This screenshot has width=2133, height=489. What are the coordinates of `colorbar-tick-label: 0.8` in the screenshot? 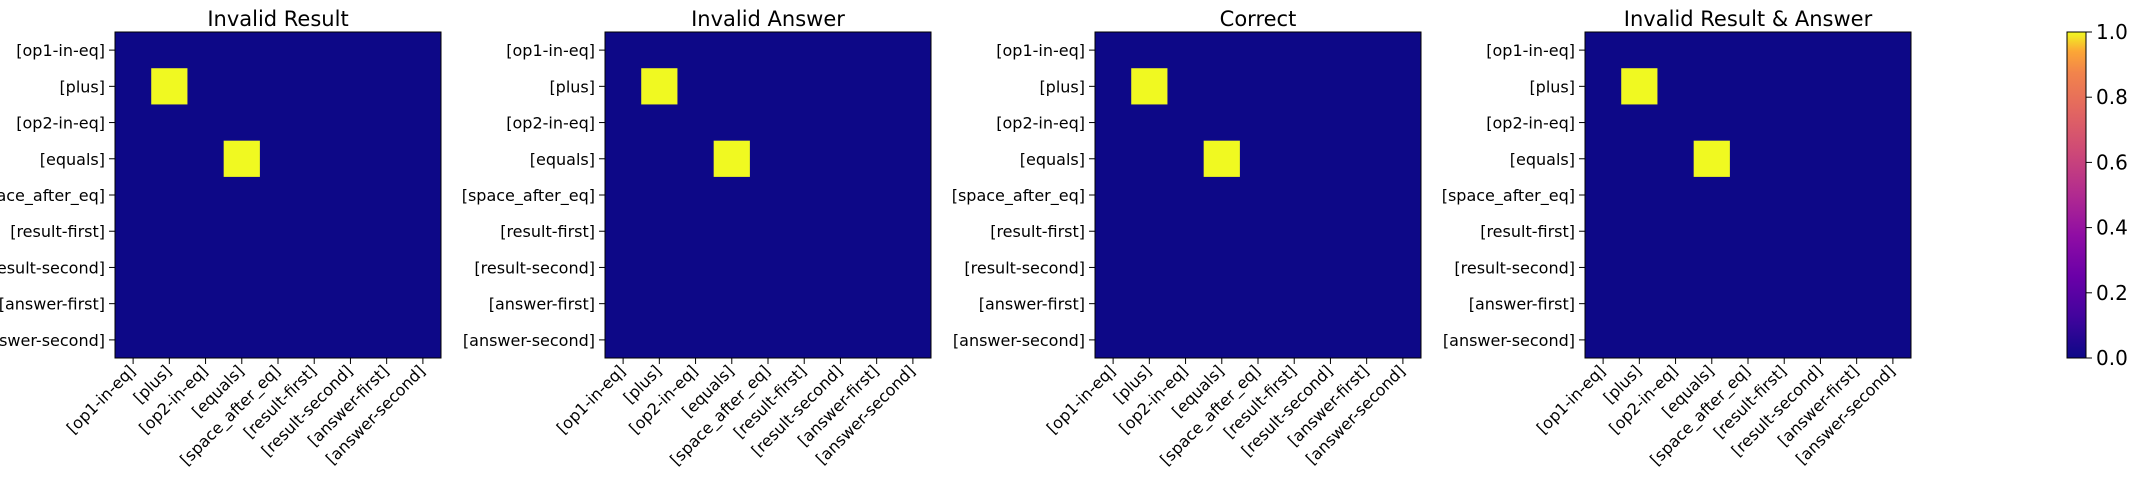 It's located at (2112, 97).